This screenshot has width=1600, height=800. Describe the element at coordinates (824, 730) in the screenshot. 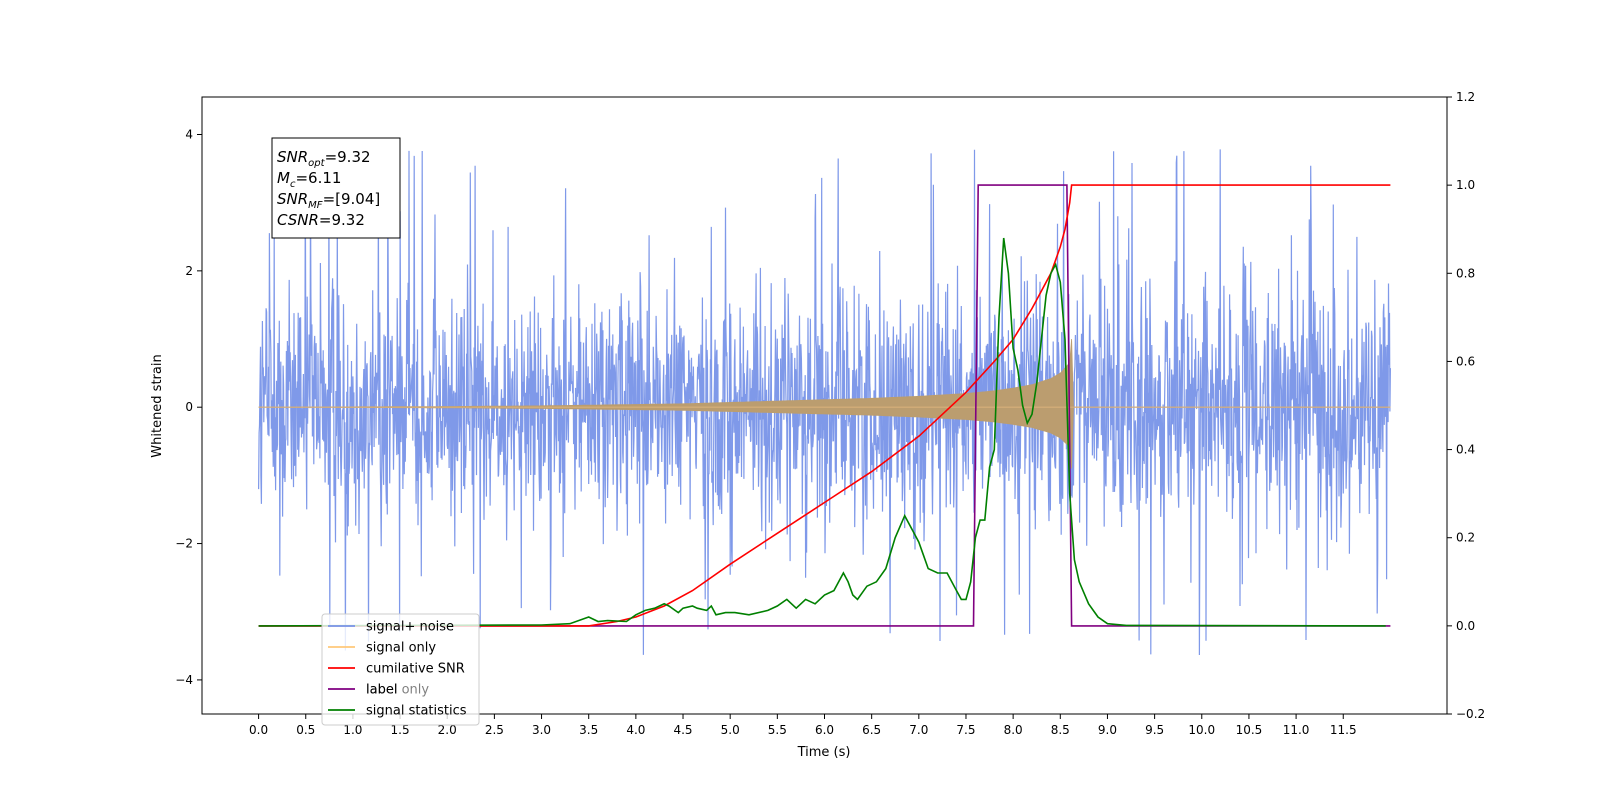

I see `x-tick-label: 6.0` at that location.